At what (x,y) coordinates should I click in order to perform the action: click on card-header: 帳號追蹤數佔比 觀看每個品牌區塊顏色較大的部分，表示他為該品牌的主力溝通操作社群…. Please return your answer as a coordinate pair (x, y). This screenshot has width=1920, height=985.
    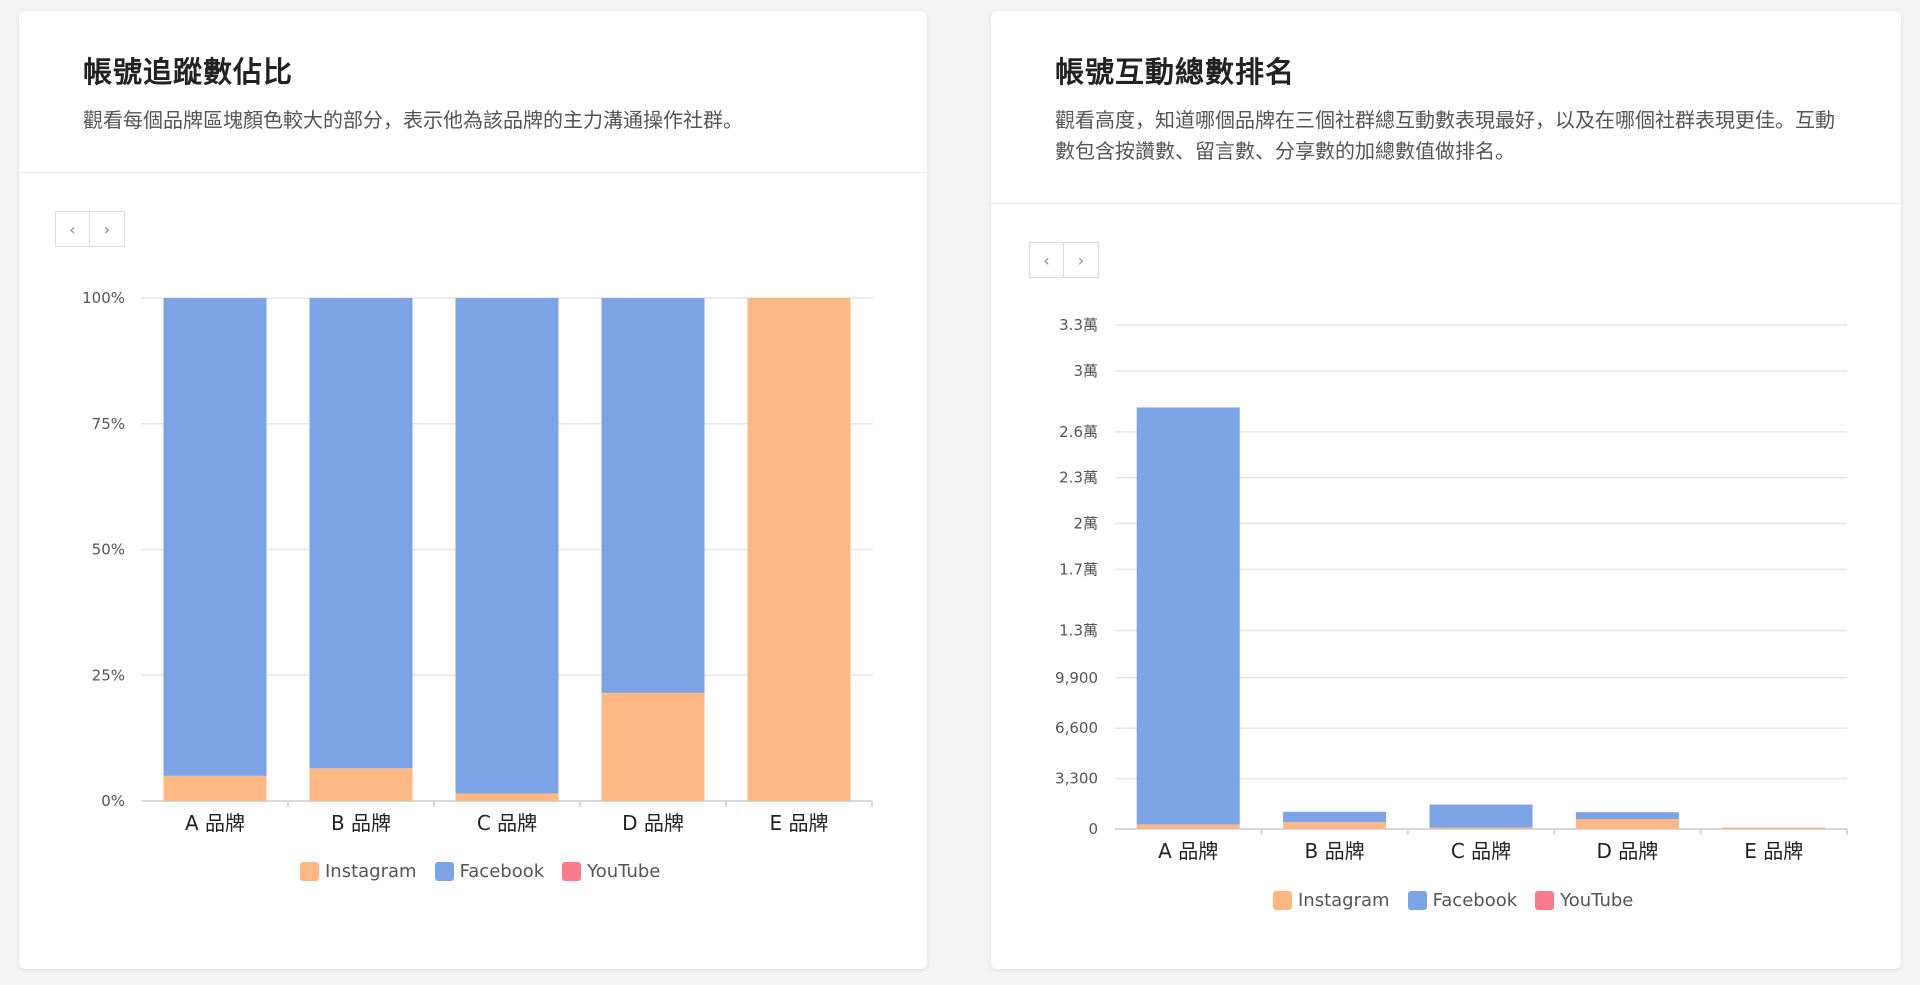
    Looking at the image, I should click on (473, 92).